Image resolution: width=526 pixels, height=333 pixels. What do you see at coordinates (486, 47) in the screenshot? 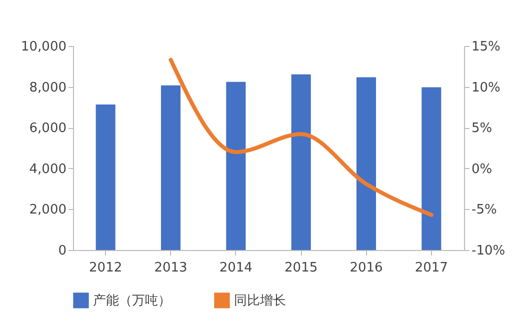
I see `y2-tick-label: 15%` at bounding box center [486, 47].